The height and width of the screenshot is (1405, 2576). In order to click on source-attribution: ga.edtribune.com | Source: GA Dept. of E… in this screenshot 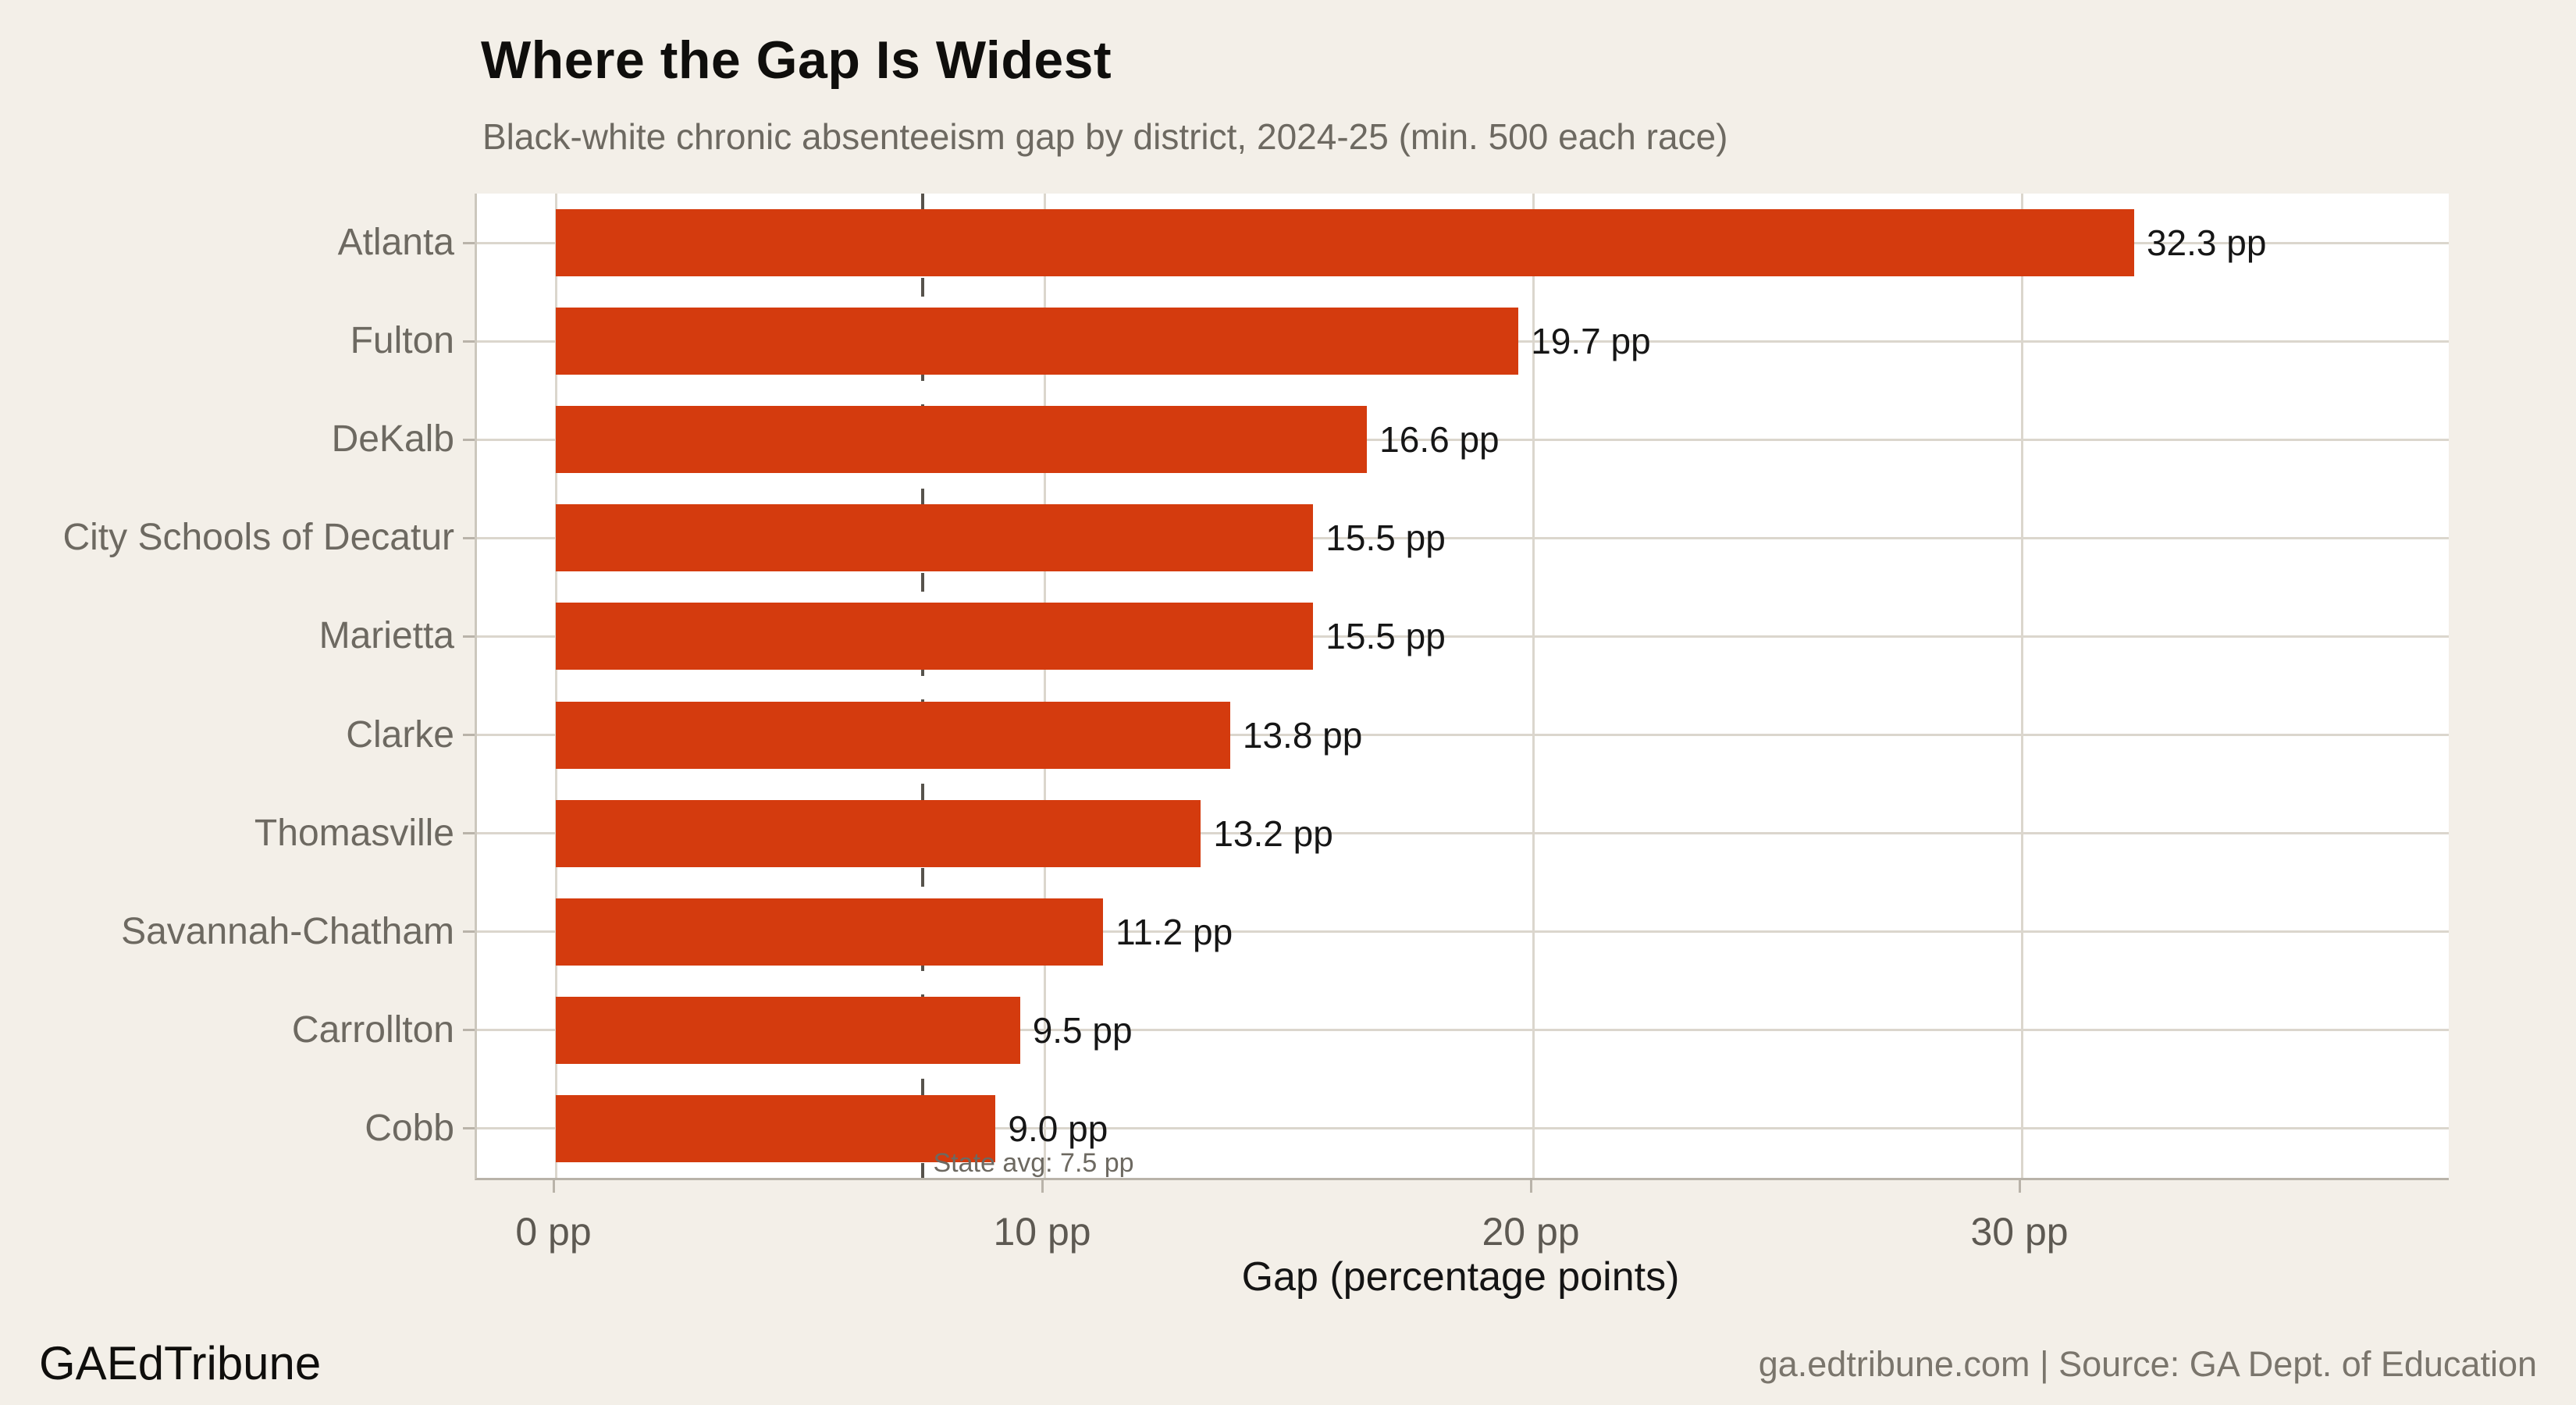, I will do `click(2147, 1364)`.